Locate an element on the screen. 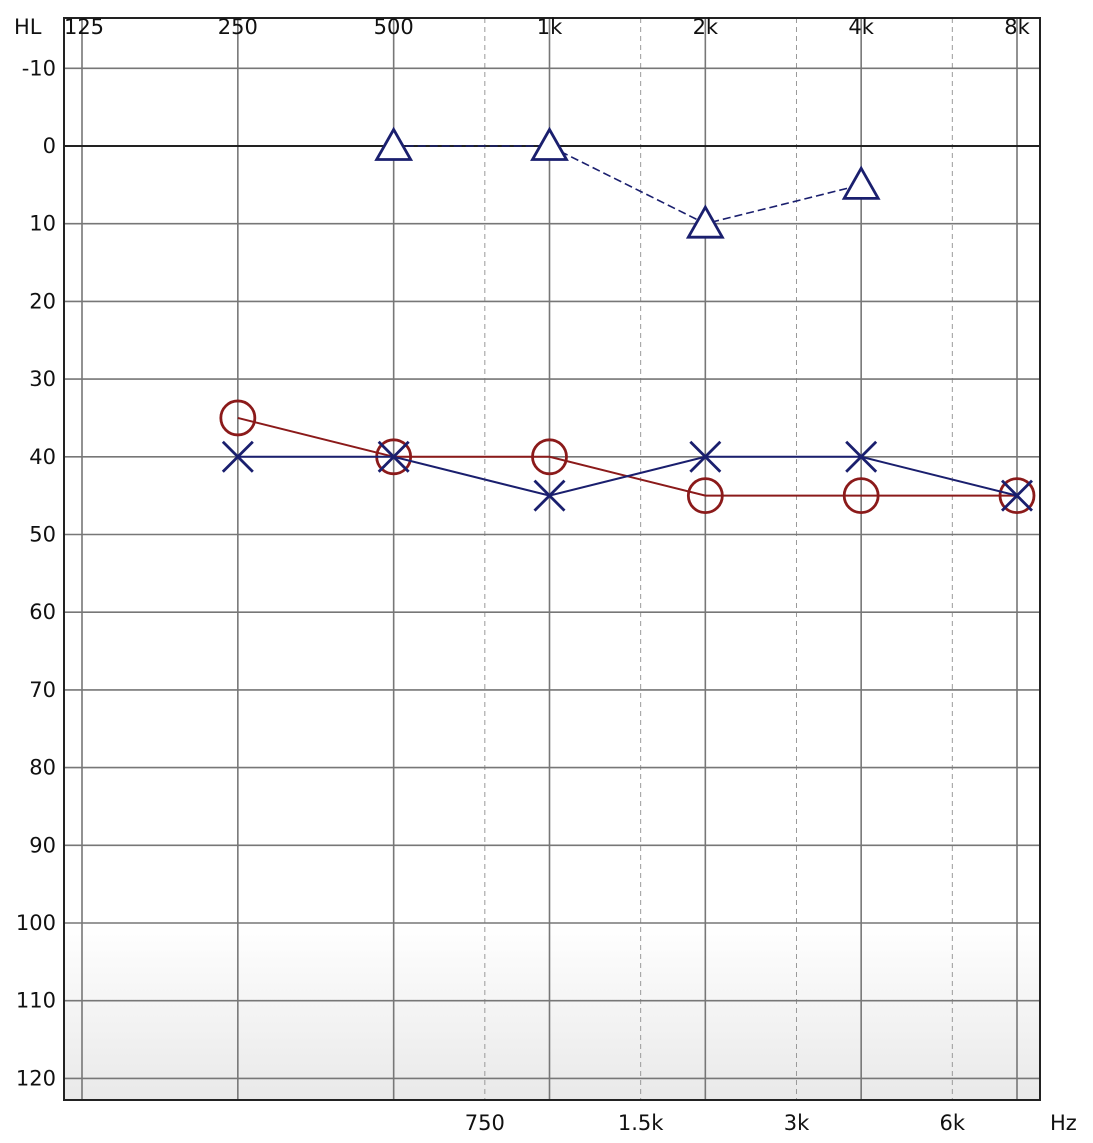  y-unit-label: HL is located at coordinates (28, 27).